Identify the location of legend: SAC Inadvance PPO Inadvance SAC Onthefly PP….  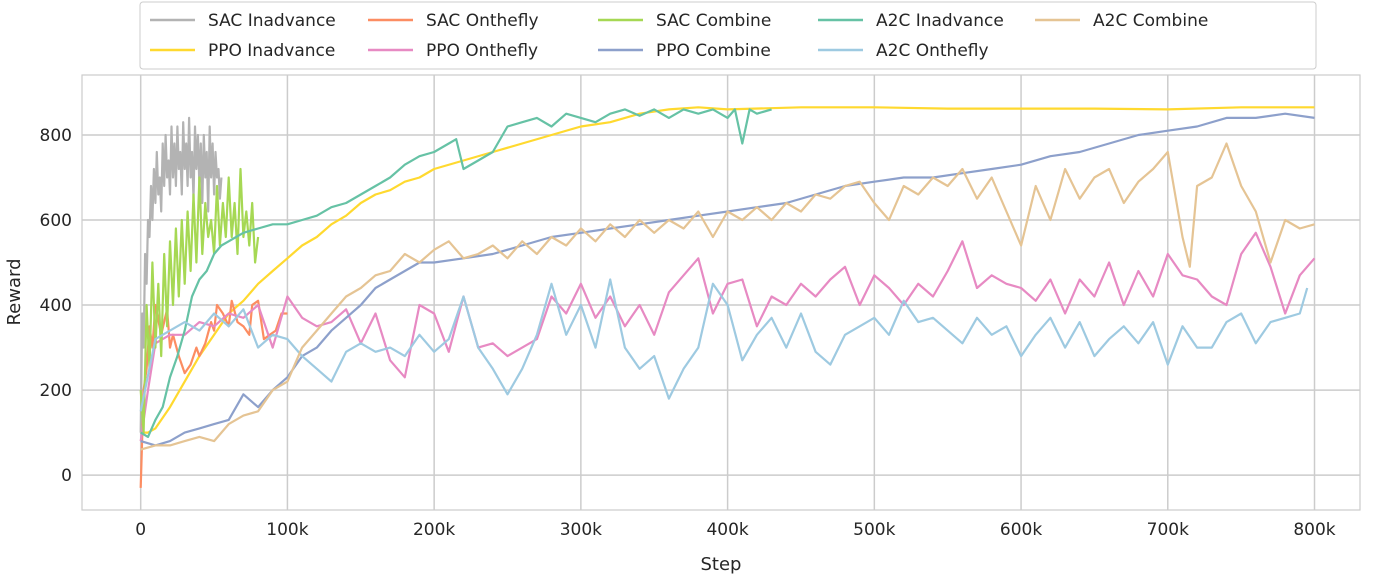
(728, 35).